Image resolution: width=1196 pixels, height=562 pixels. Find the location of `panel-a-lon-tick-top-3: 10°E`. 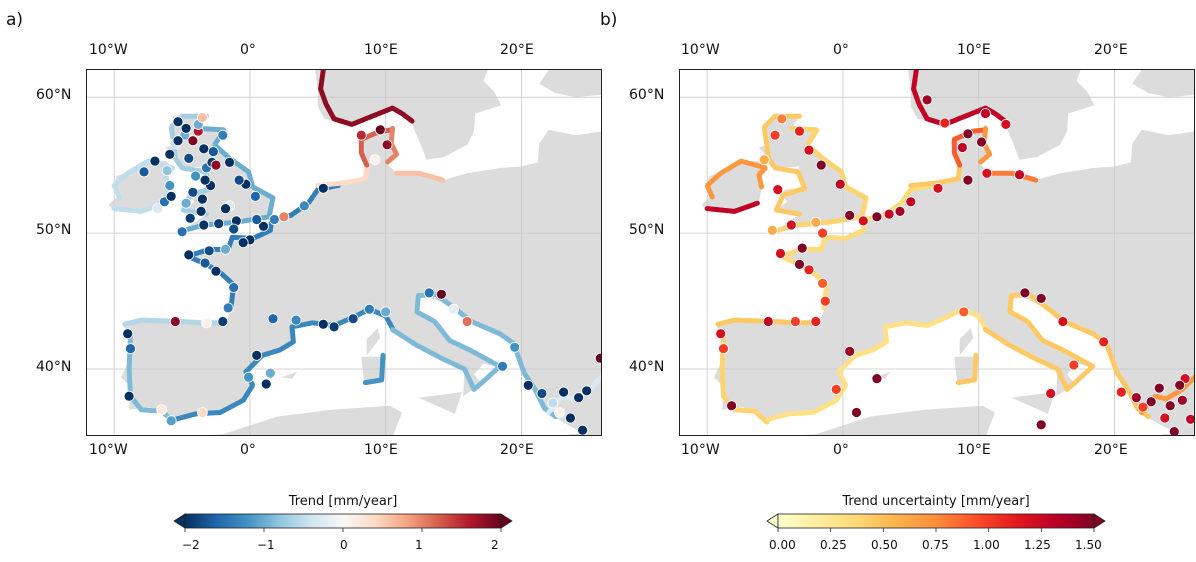

panel-a-lon-tick-top-3: 10°E is located at coordinates (381, 50).